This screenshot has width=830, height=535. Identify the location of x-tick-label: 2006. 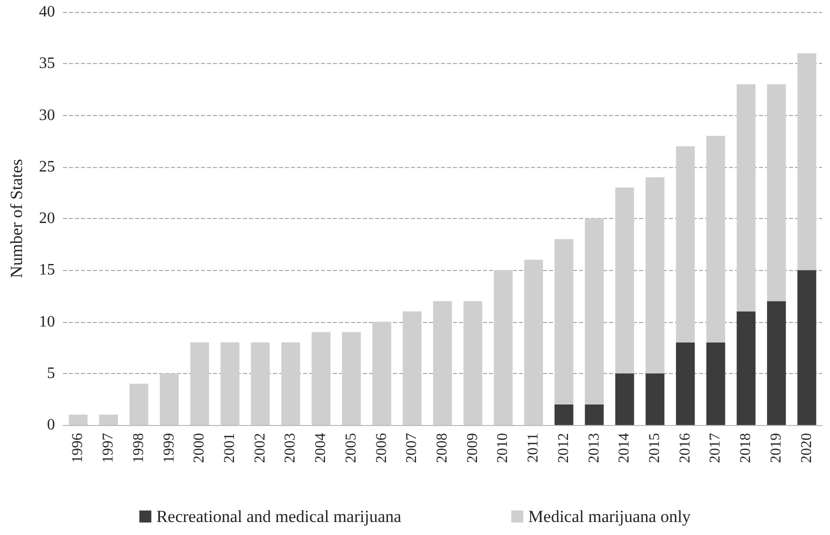
(382, 447).